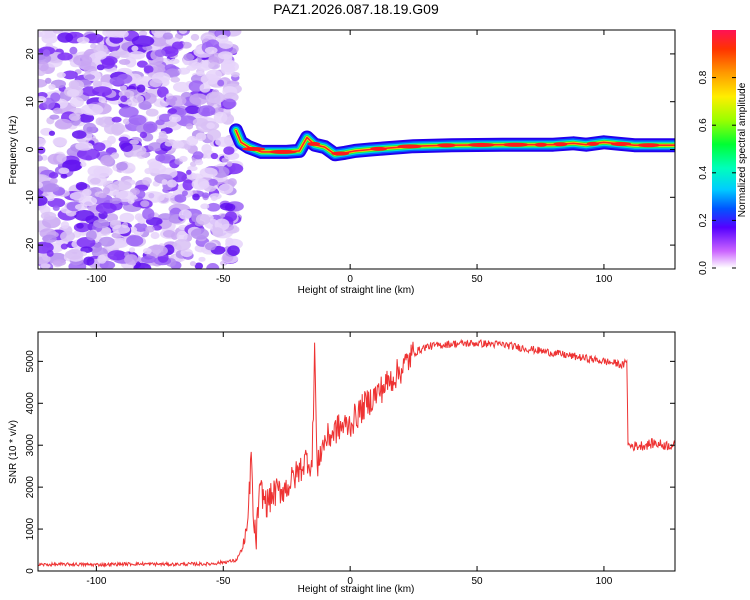 This screenshot has height=600, width=750. What do you see at coordinates (703, 172) in the screenshot?
I see `colorbar-tick-label: 0.4` at bounding box center [703, 172].